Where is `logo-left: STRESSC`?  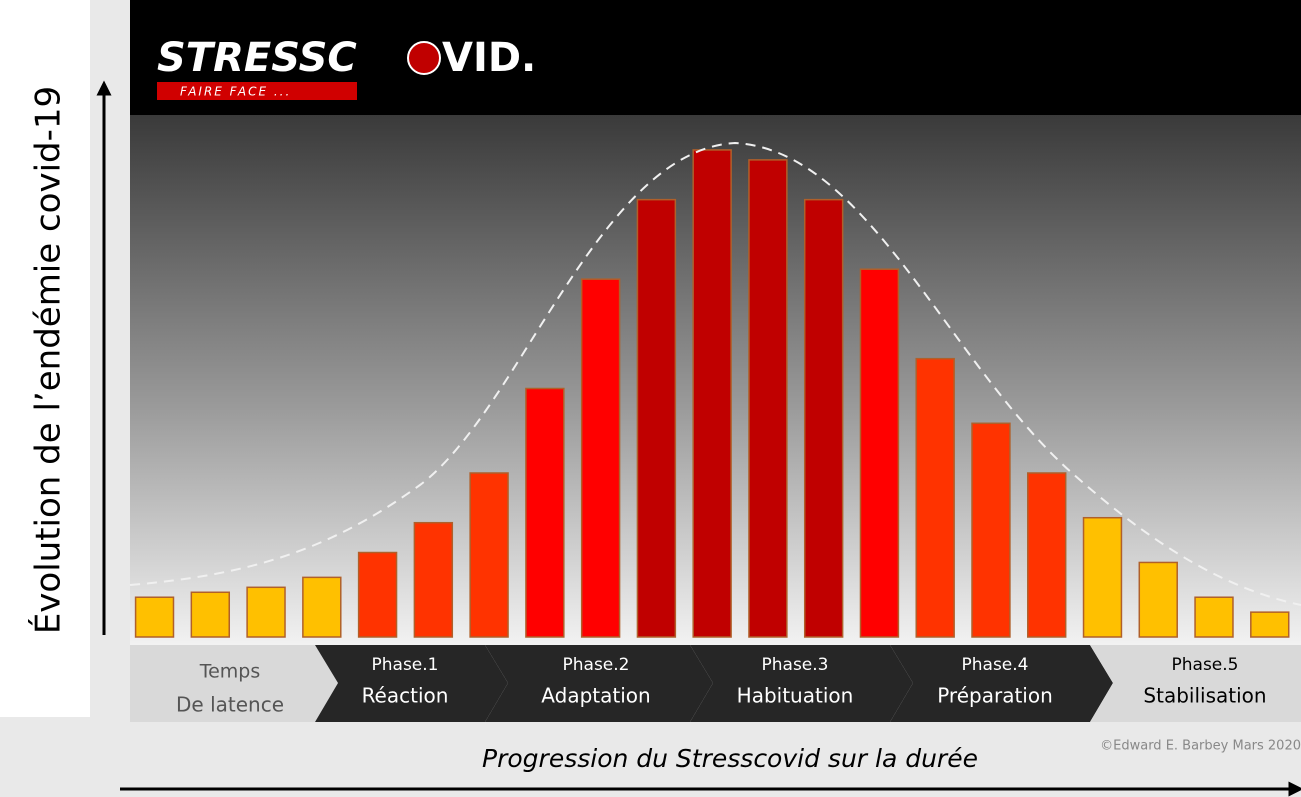
logo-left: STRESSC is located at coordinates (257, 58).